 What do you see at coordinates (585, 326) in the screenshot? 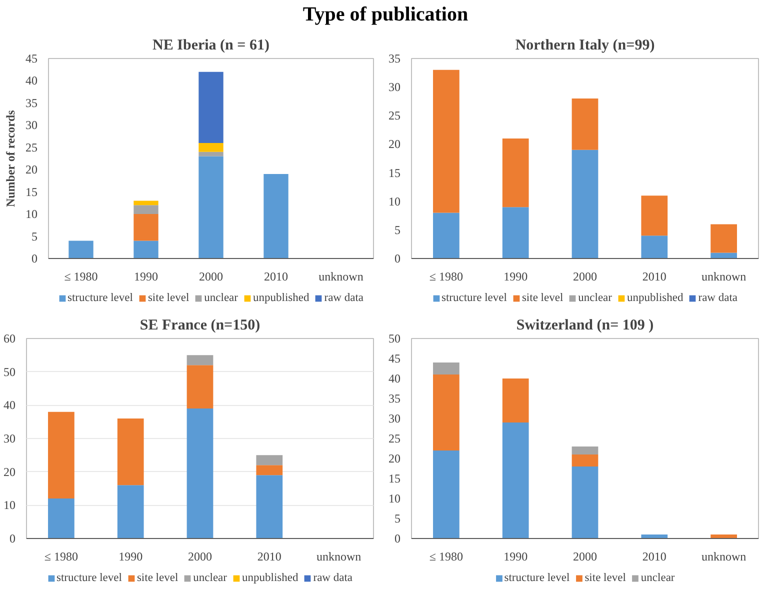
I see `chart-title: Switzerland (n= 109 )` at bounding box center [585, 326].